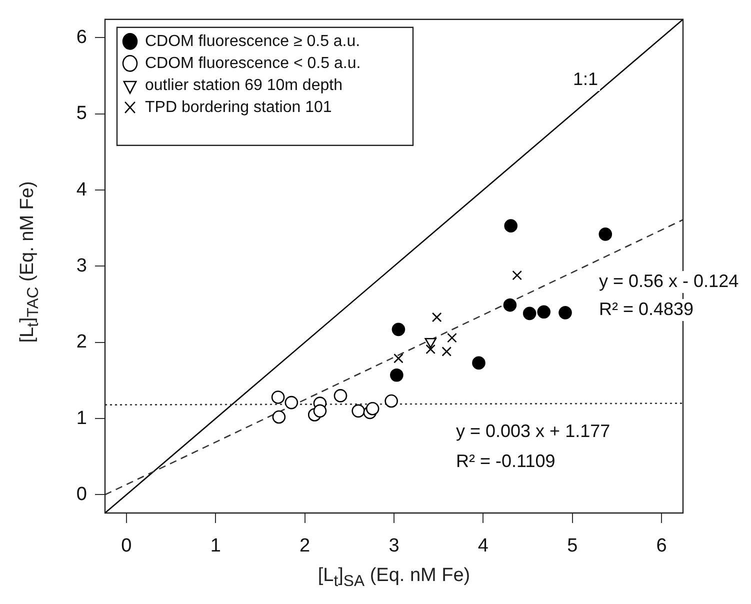 The width and height of the screenshot is (751, 604). I want to click on annotation: y = 0.003 x + 1.177, so click(533, 430).